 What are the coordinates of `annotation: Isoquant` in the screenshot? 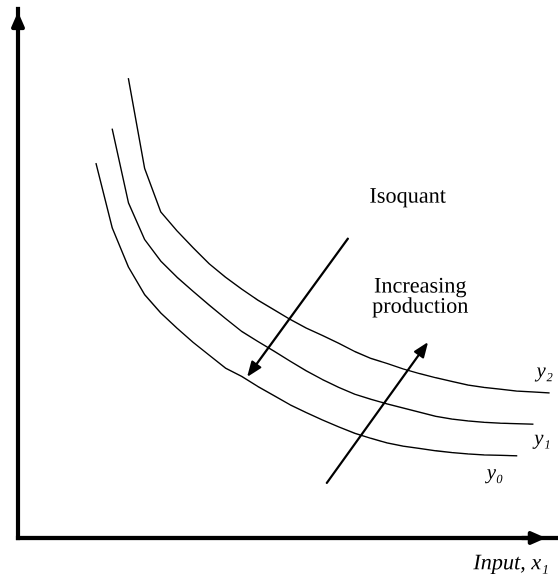 It's located at (408, 198).